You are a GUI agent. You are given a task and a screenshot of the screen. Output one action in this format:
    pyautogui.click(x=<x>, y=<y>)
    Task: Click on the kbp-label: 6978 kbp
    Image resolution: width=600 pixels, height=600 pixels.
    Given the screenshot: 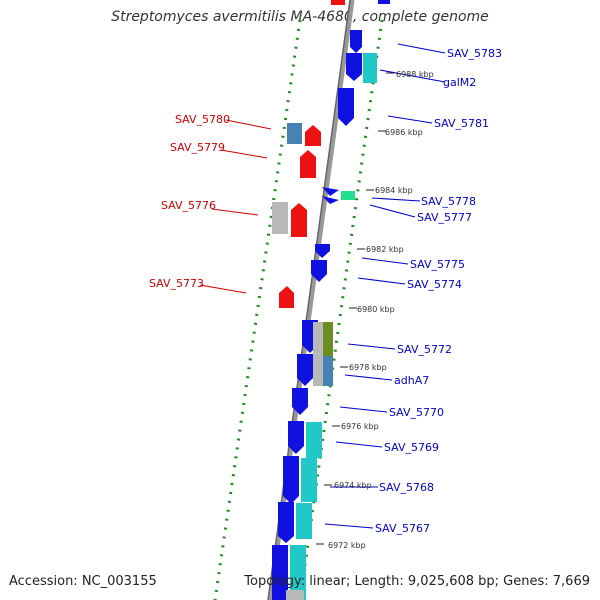 What is the action you would take?
    pyautogui.click(x=368, y=367)
    